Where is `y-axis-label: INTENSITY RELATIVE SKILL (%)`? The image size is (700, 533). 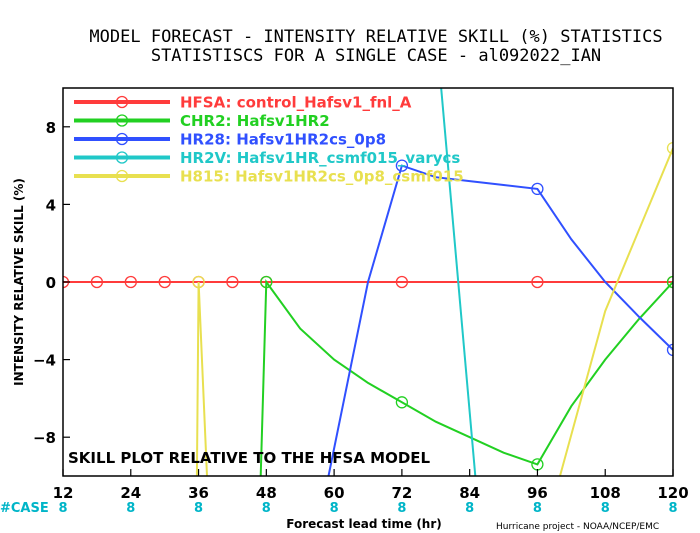 y-axis-label: INTENSITY RELATIVE SKILL (%) is located at coordinates (19, 282).